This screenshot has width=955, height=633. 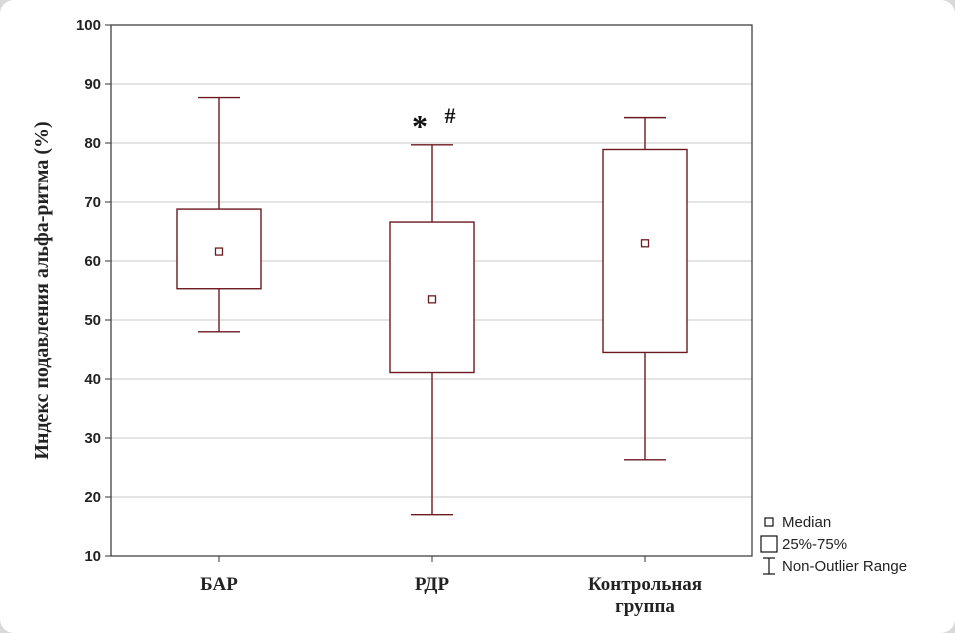 What do you see at coordinates (88, 25) in the screenshot?
I see `y-tick-label: 100` at bounding box center [88, 25].